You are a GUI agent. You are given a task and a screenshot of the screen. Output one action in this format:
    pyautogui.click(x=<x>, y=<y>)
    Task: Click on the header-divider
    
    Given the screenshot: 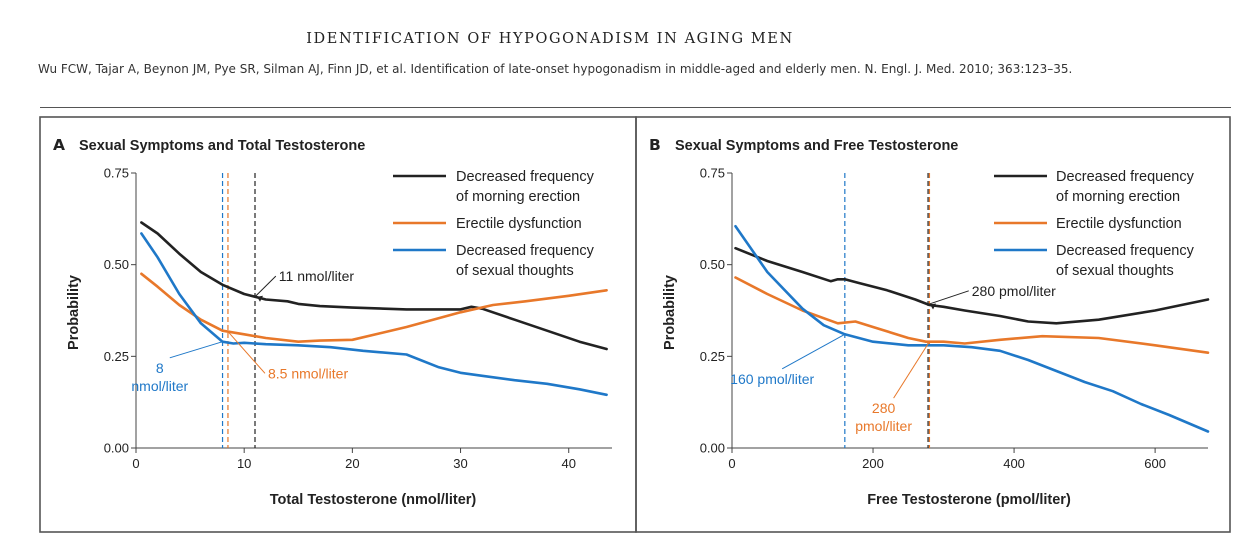 What is the action you would take?
    pyautogui.click(x=635, y=107)
    